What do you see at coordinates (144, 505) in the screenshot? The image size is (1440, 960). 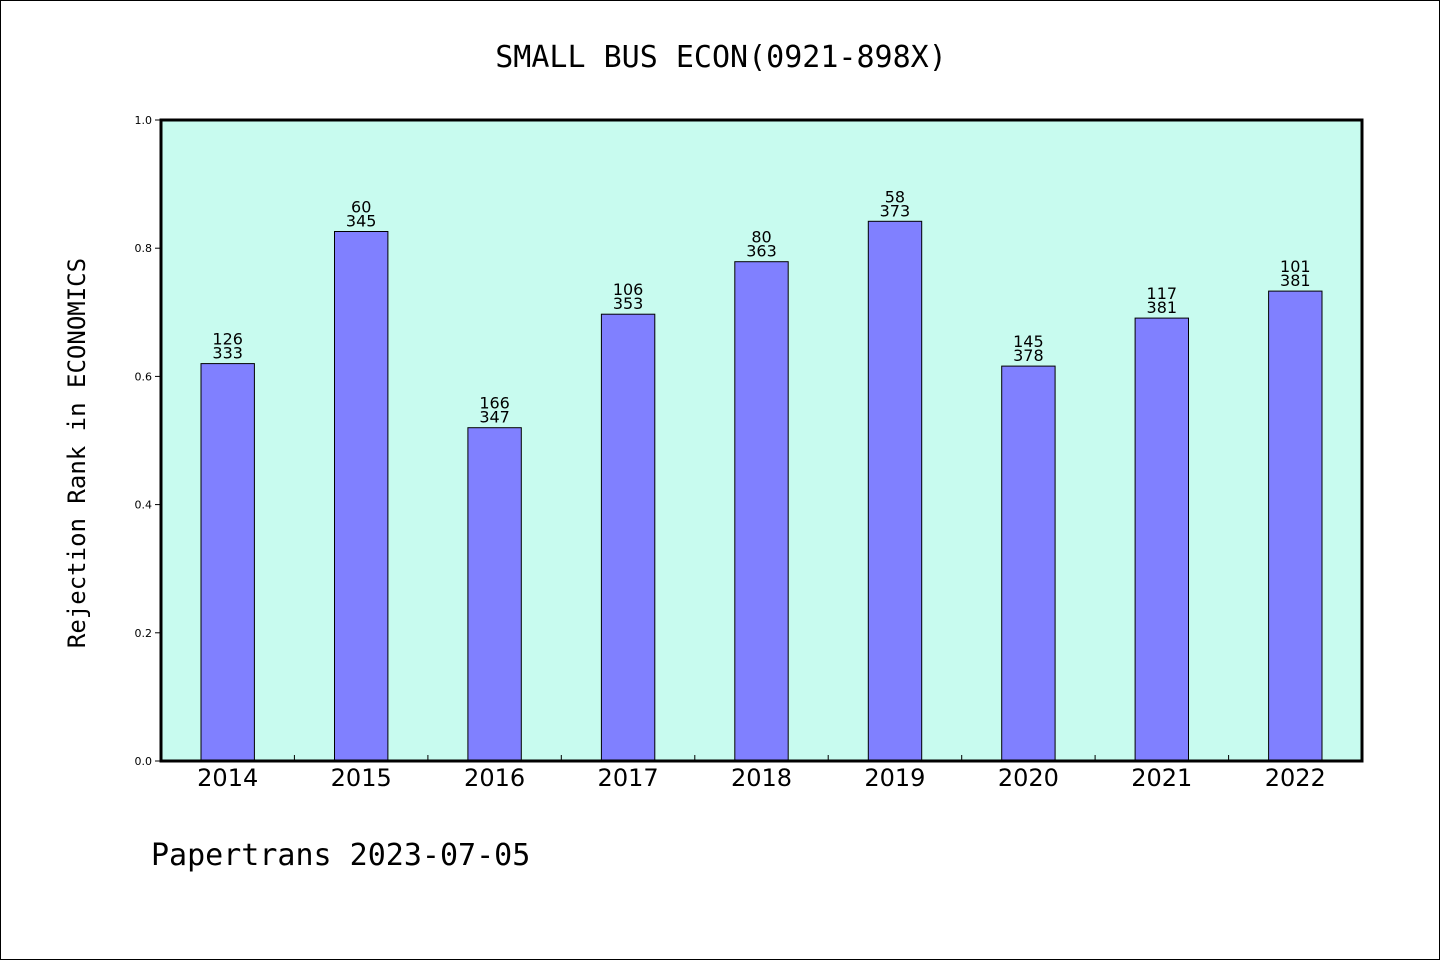 I see `y-tick-label: 0.4` at bounding box center [144, 505].